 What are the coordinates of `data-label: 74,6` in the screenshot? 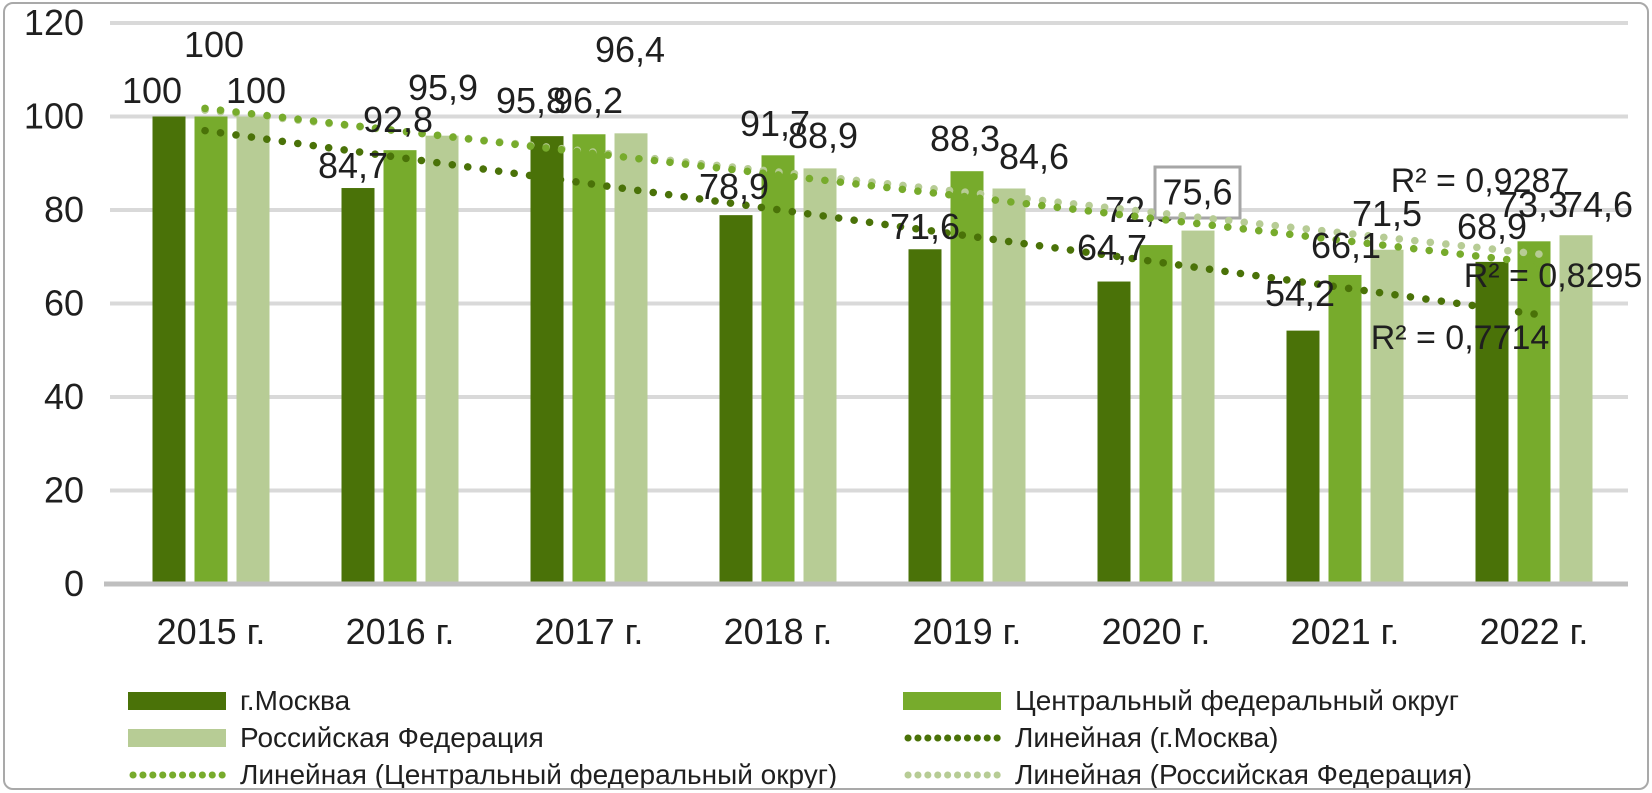 It's located at (1598, 204).